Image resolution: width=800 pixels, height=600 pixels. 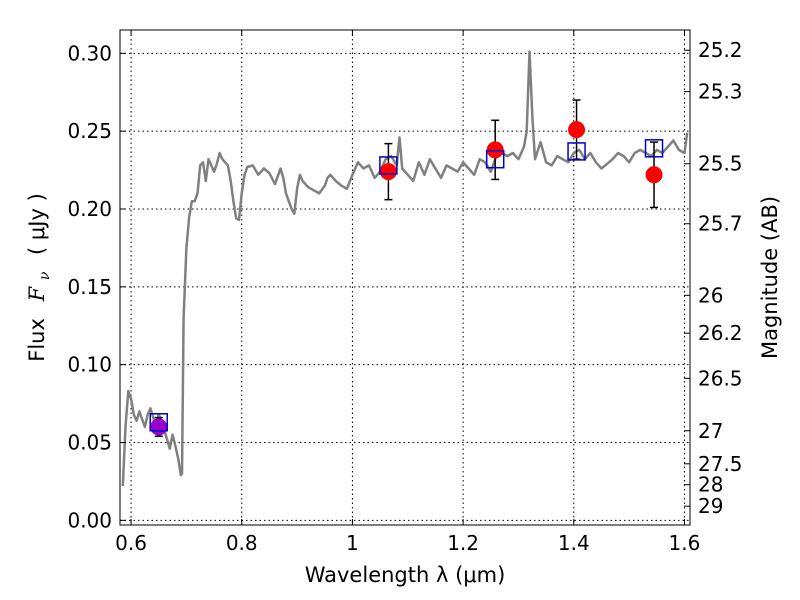 I want to click on y-tick-label: 0.15, so click(x=89, y=287).